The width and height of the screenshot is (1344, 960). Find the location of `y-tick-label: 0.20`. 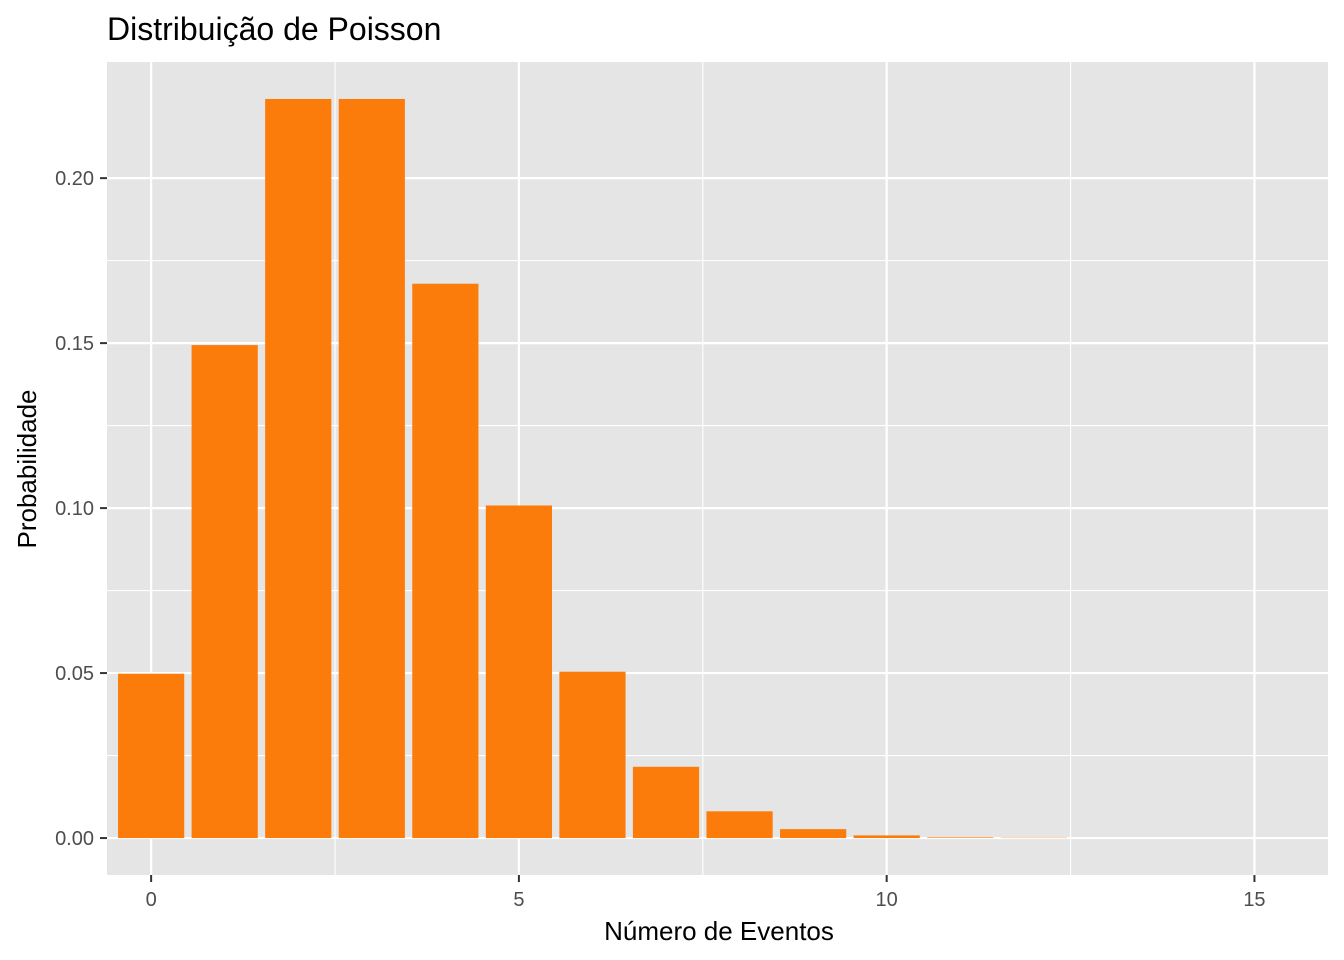

y-tick-label: 0.20 is located at coordinates (74, 179).